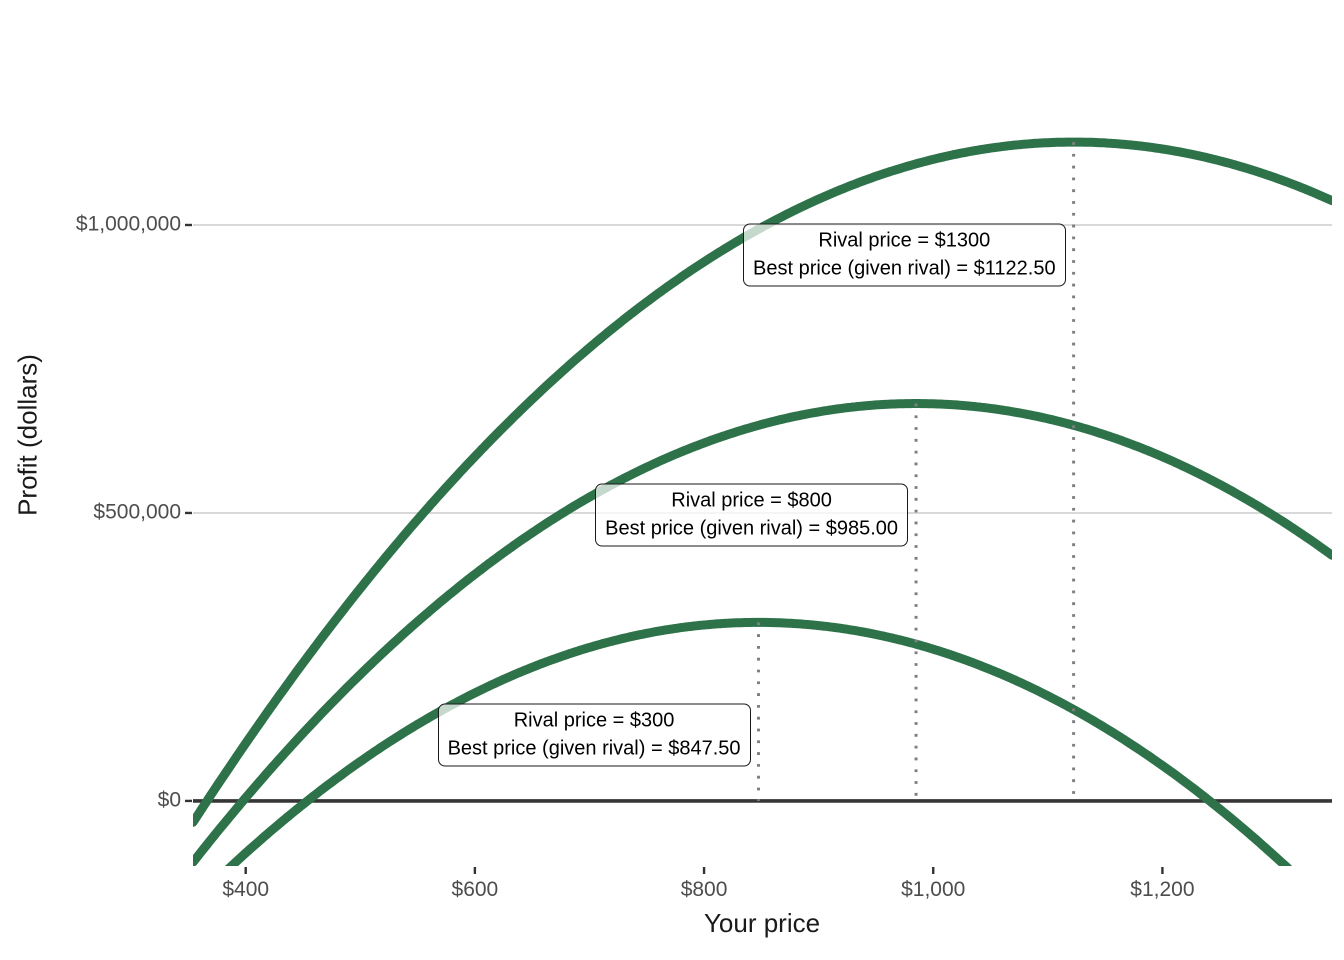 Image resolution: width=1344 pixels, height=960 pixels. I want to click on y-tick-label-0: $0, so click(169, 800).